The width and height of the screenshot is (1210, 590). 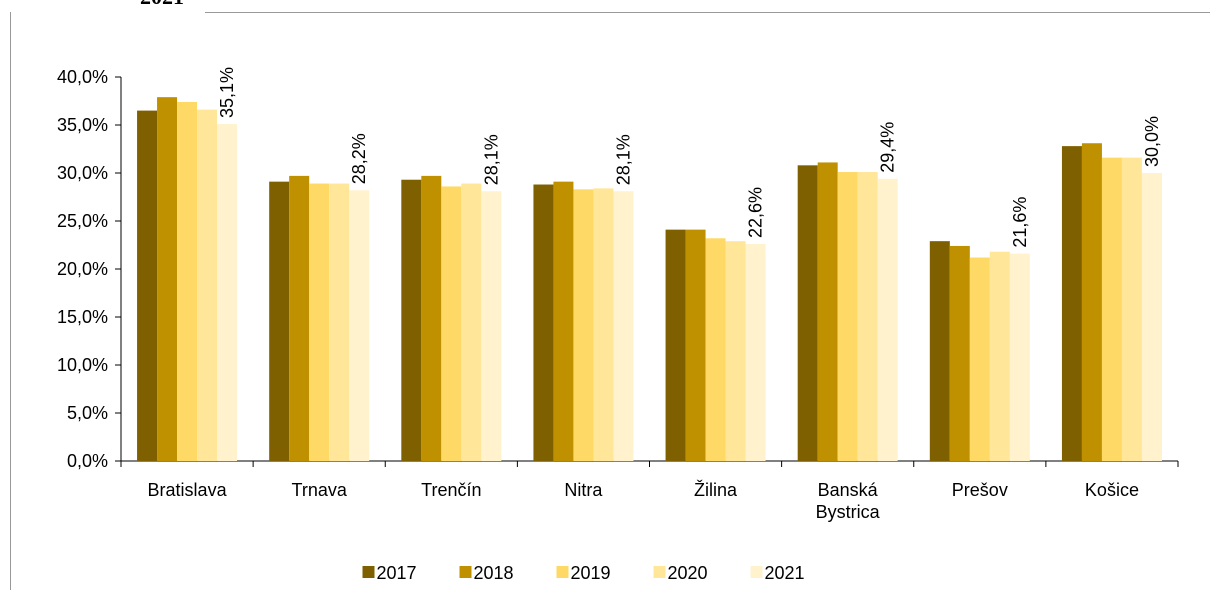 What do you see at coordinates (87, 461) in the screenshot?
I see `y-tick-label: 0,0%` at bounding box center [87, 461].